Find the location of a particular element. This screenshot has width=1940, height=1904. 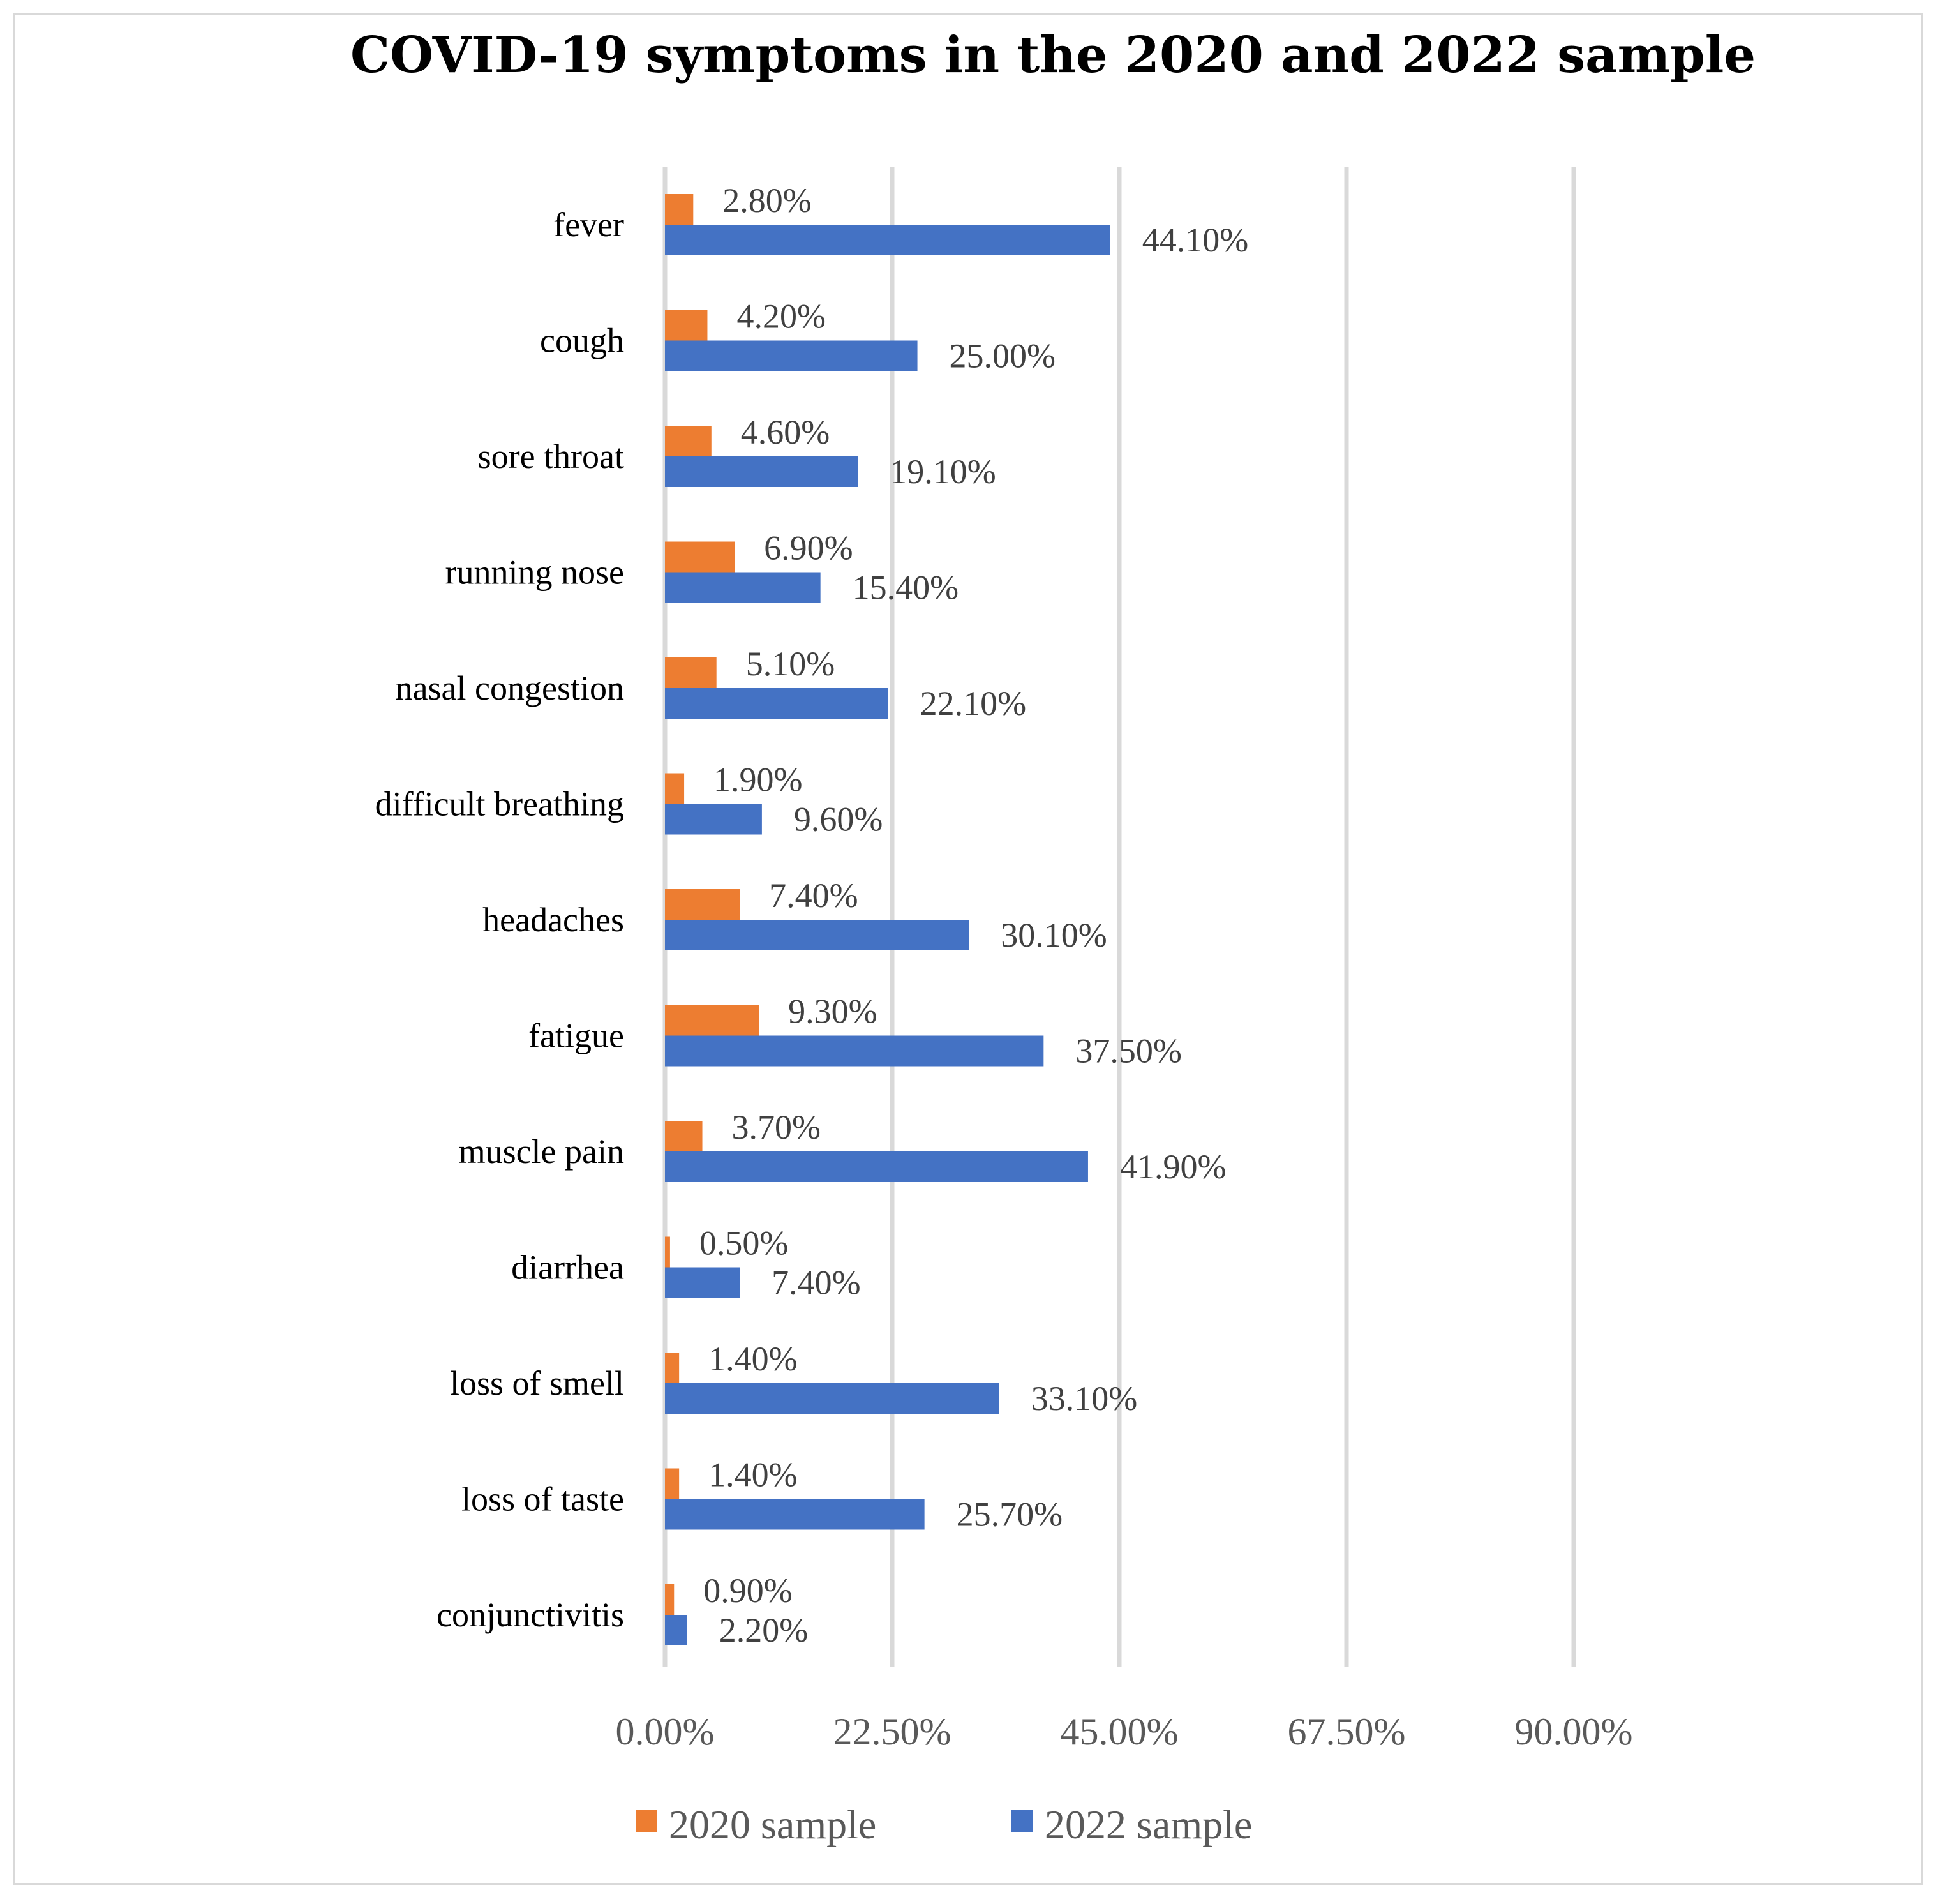

category-label: muscle pain is located at coordinates (541, 1151).